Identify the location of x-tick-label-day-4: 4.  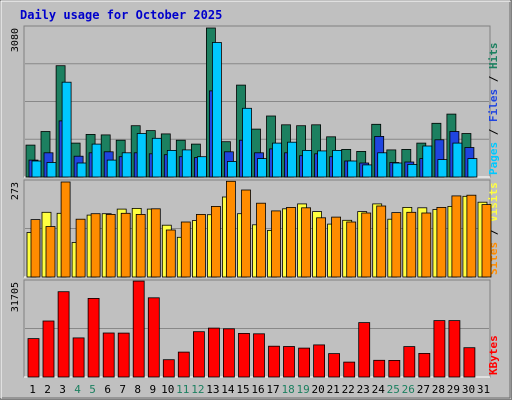
(77, 389).